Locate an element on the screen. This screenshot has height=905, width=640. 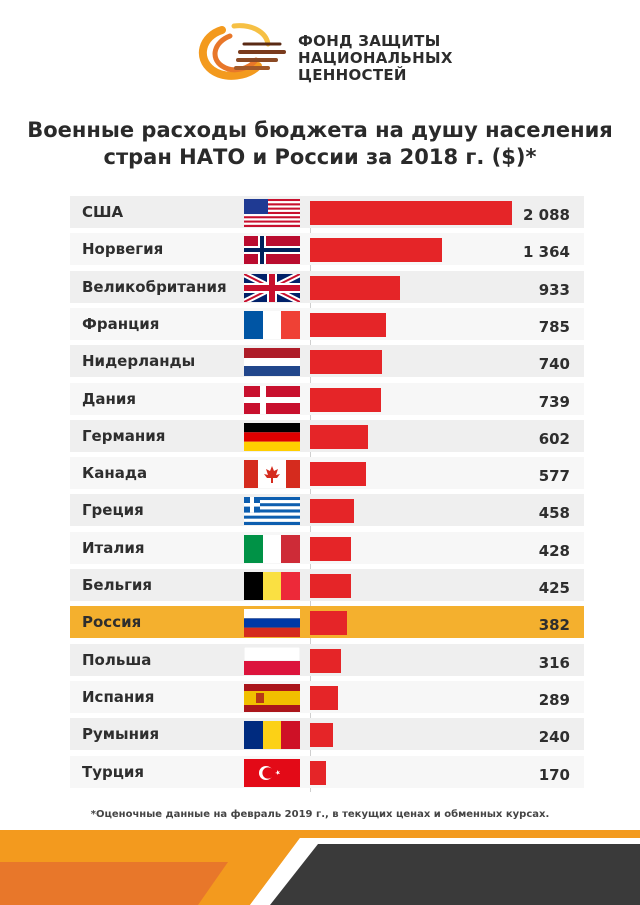
russia-flag-icon is located at coordinates (272, 623).